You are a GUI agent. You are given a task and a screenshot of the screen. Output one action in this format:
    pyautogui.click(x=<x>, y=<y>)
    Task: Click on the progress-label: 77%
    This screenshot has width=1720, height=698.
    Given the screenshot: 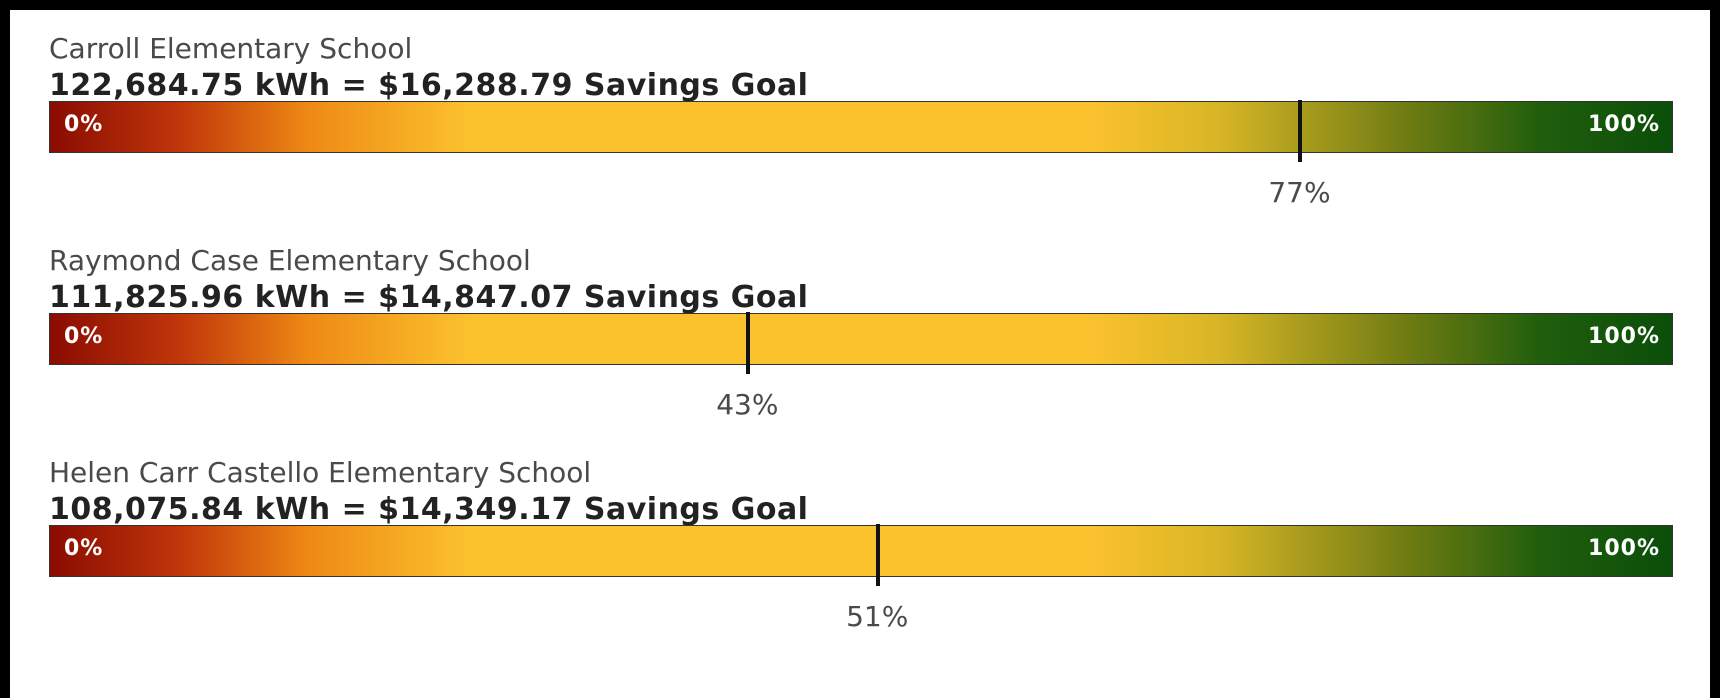 What is the action you would take?
    pyautogui.click(x=1299, y=192)
    